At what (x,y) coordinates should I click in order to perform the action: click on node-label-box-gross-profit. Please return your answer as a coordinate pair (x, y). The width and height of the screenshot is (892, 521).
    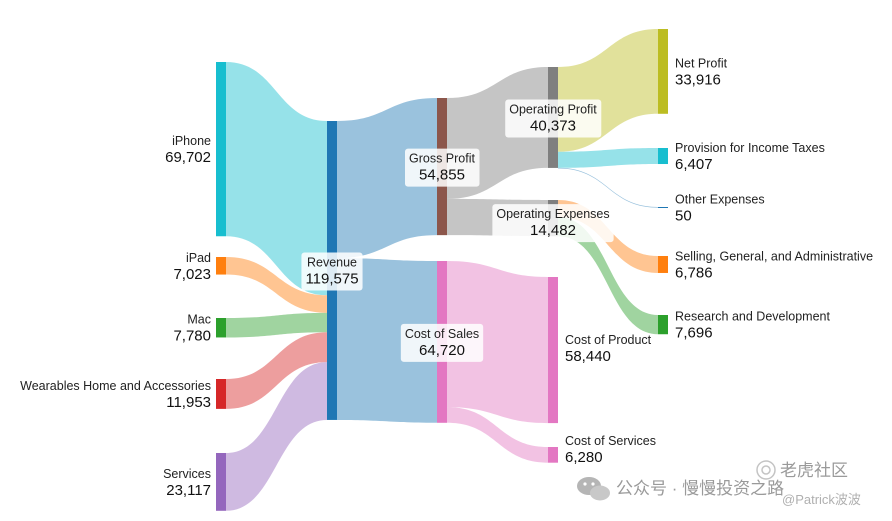
    Looking at the image, I should click on (442, 167).